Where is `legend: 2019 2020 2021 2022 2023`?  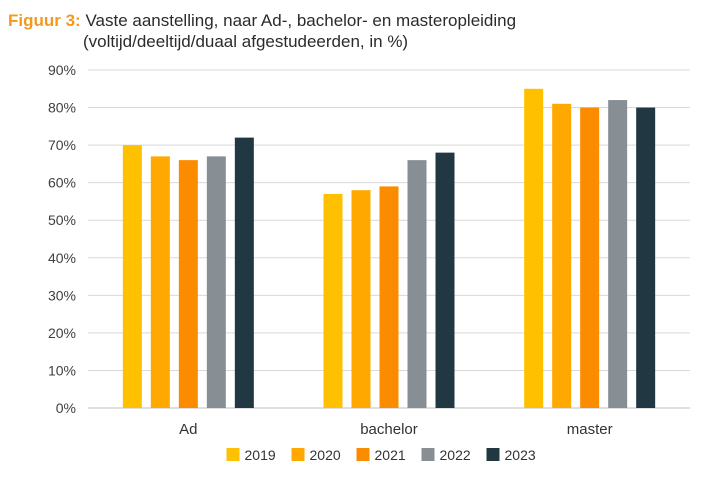 legend: 2019 2020 2021 2022 2023 is located at coordinates (381, 455).